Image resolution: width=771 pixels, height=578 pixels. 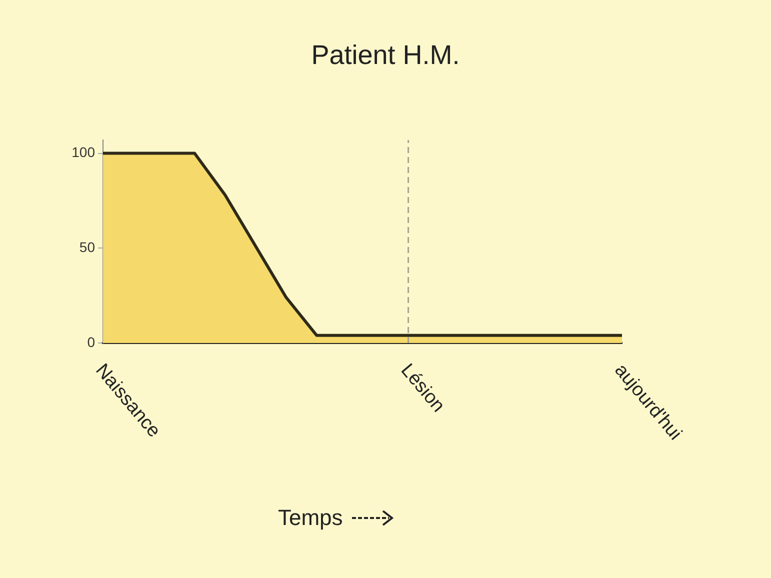 What do you see at coordinates (91, 342) in the screenshot?
I see `y-tick-label: 0` at bounding box center [91, 342].